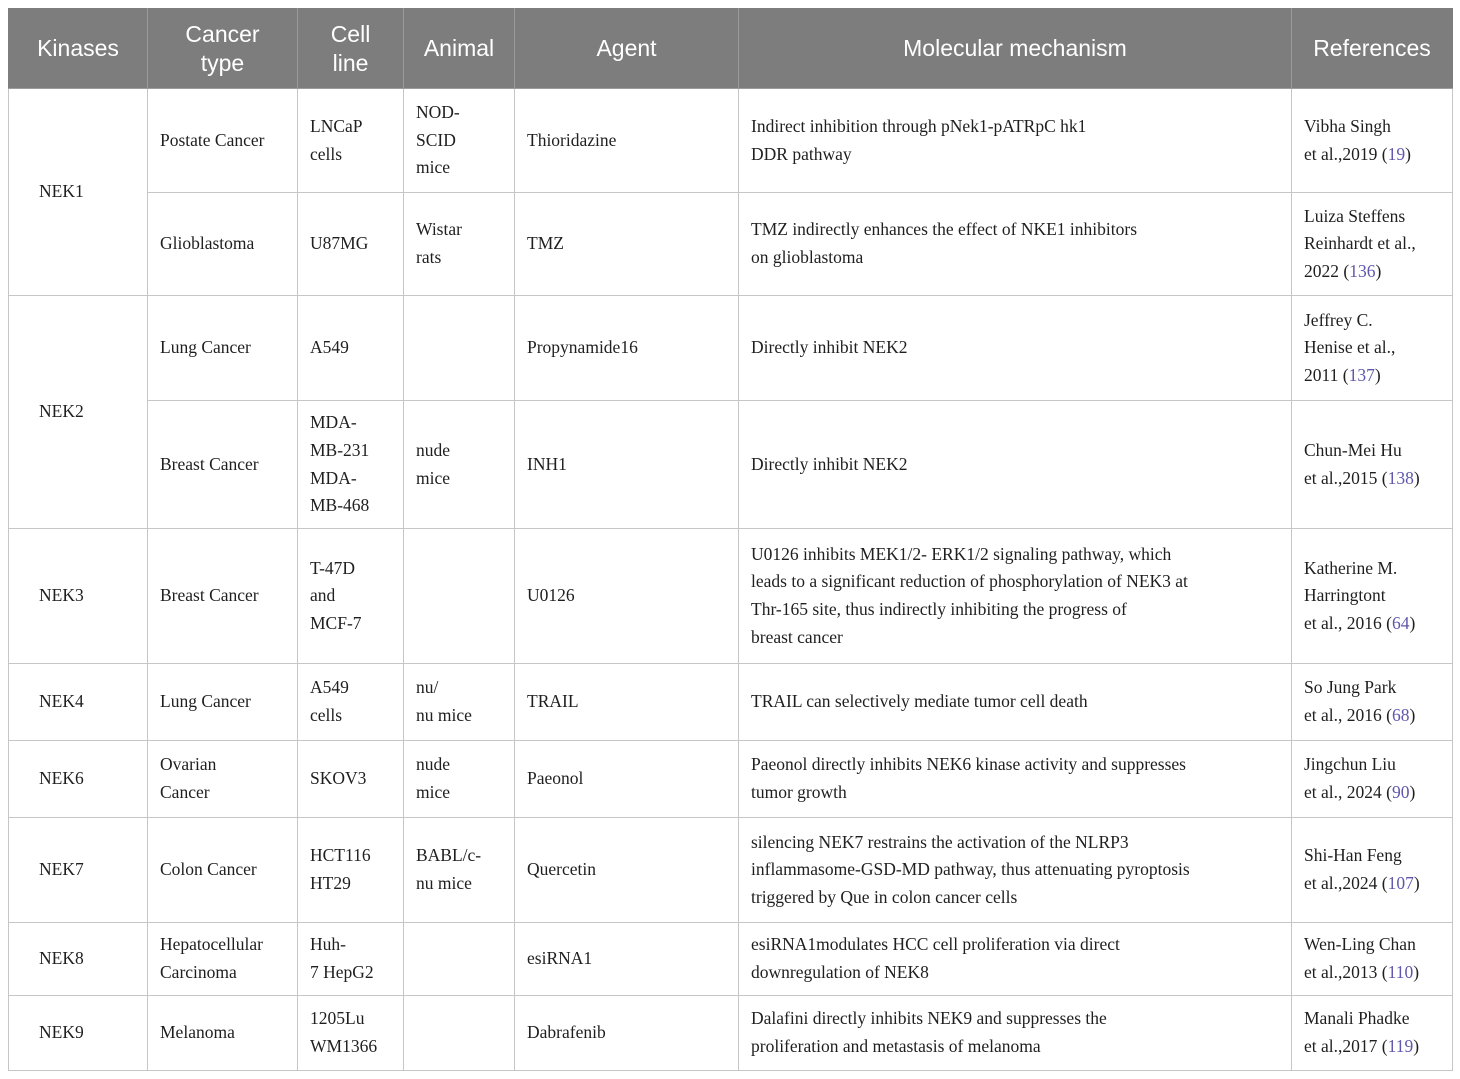 This screenshot has height=1079, width=1460. What do you see at coordinates (78, 779) in the screenshot?
I see `kinase-cell: NEK6` at bounding box center [78, 779].